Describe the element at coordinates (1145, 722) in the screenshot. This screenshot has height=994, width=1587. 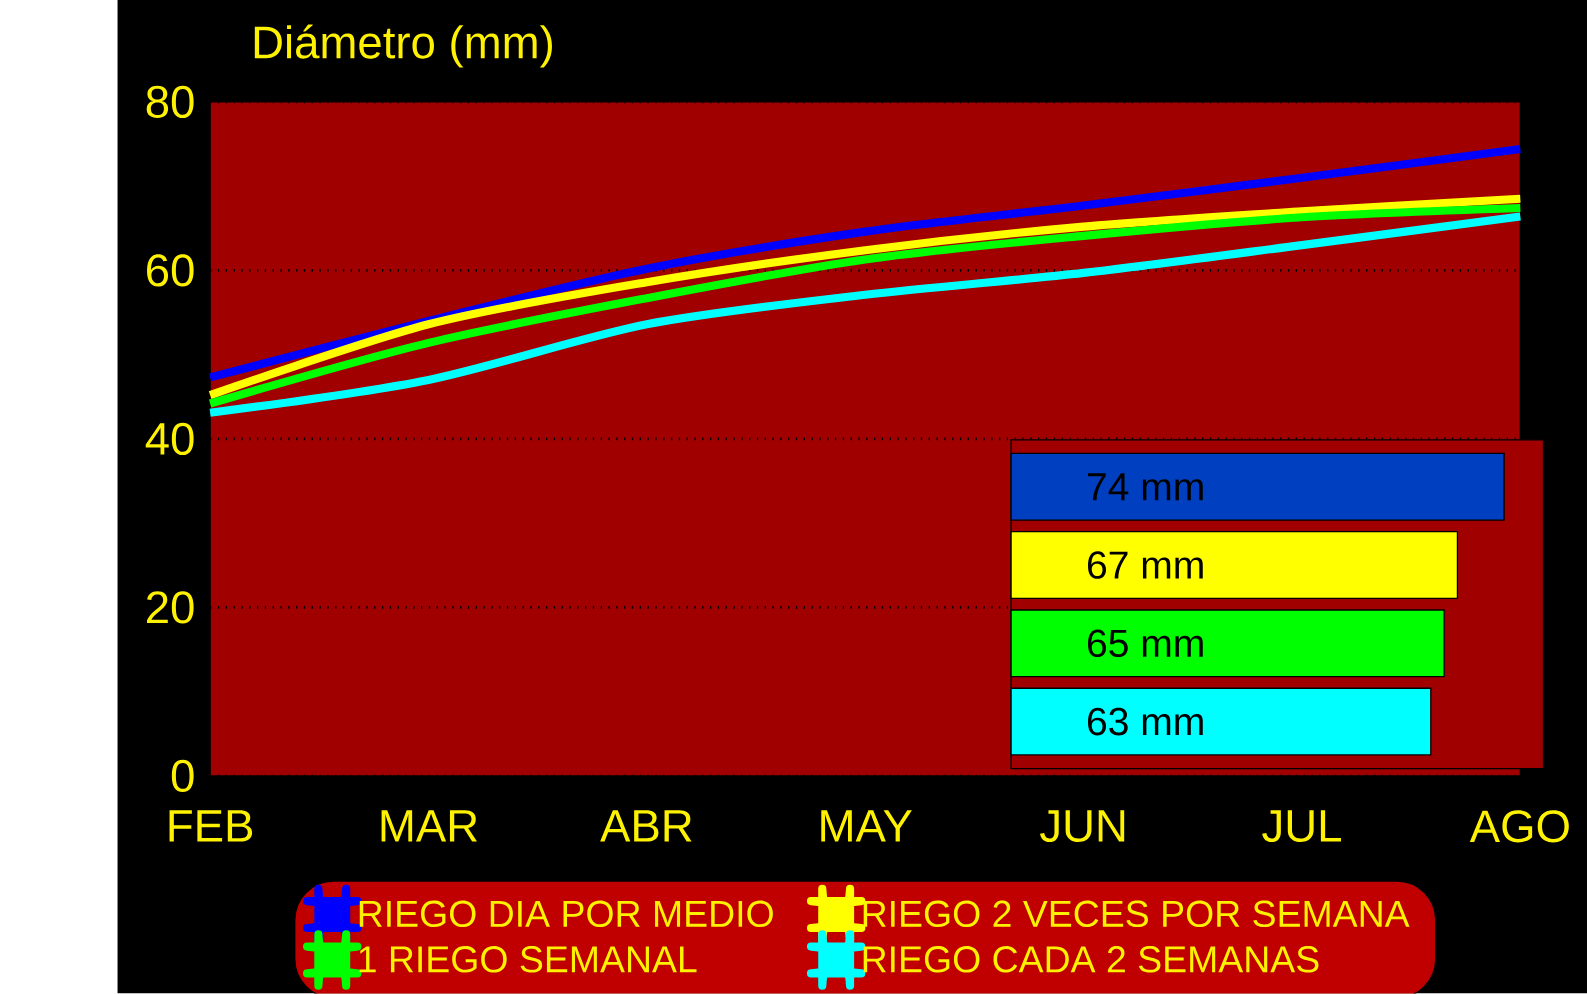
I see `data-label: 63 mm` at that location.